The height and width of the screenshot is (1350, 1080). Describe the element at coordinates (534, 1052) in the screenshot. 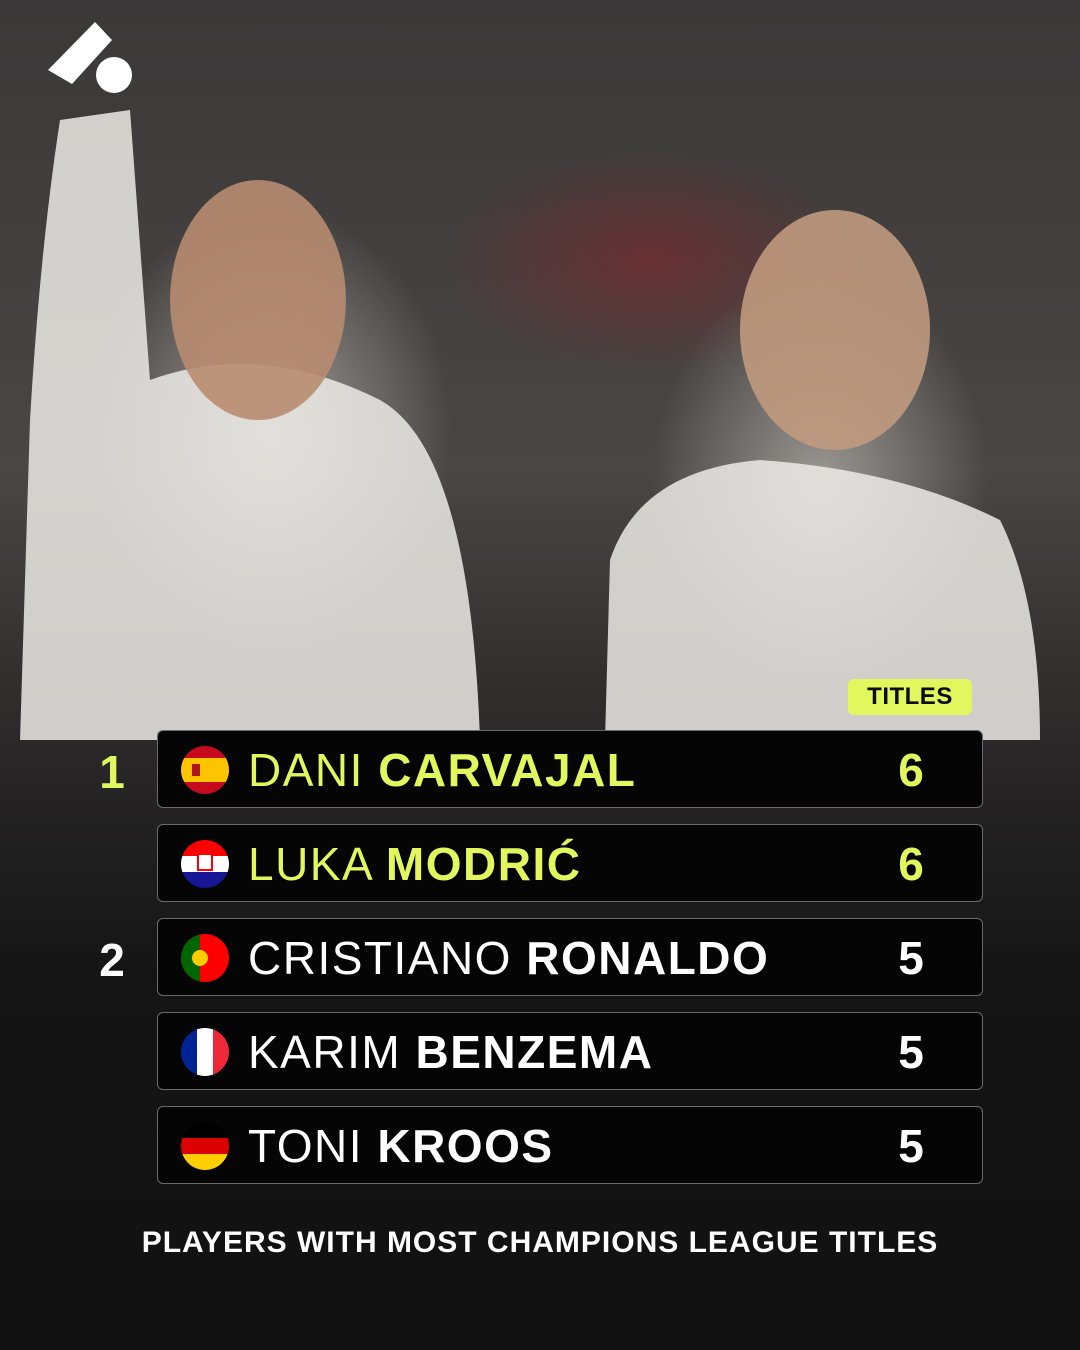

I see `last-name: BENZEMA` at that location.